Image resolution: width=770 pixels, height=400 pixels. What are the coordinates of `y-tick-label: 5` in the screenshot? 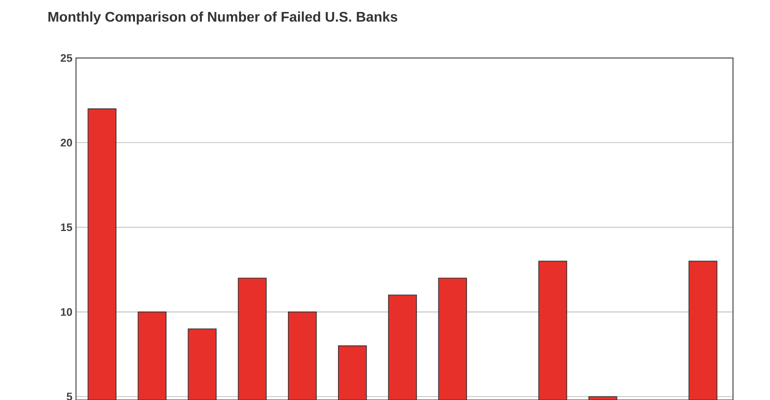 It's located at (69, 396).